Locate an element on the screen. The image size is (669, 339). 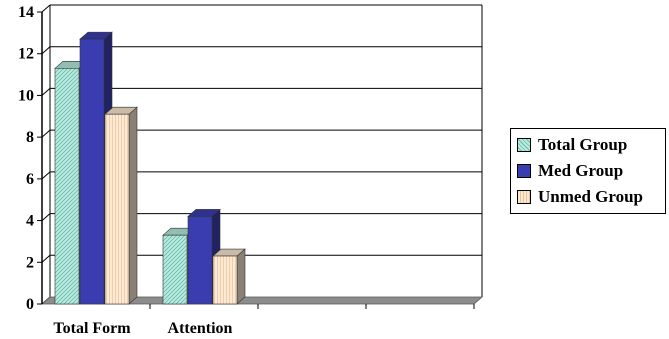
legend-item: Med Group is located at coordinates (570, 171).